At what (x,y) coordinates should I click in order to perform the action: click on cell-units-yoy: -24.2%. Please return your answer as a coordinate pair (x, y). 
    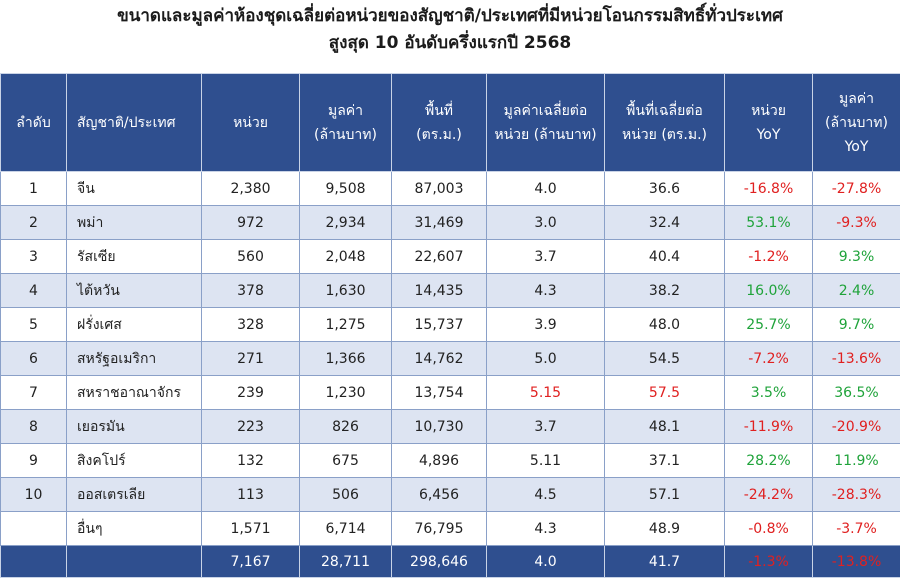
    Looking at the image, I should click on (768, 494).